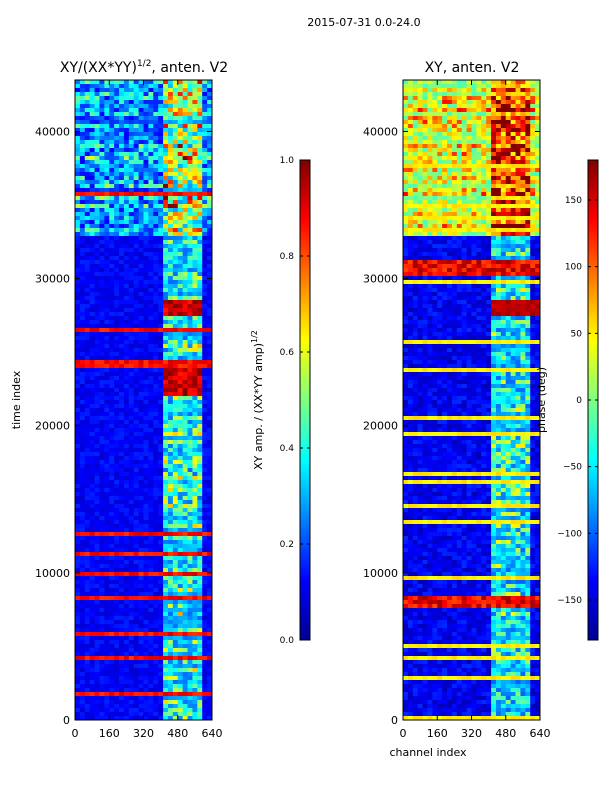 Image resolution: width=600 pixels, height=800 pixels. What do you see at coordinates (258, 406) in the screenshot?
I see `amplitude-colorbar-label-main: XY amp. / (XX*YY amp)` at bounding box center [258, 406].